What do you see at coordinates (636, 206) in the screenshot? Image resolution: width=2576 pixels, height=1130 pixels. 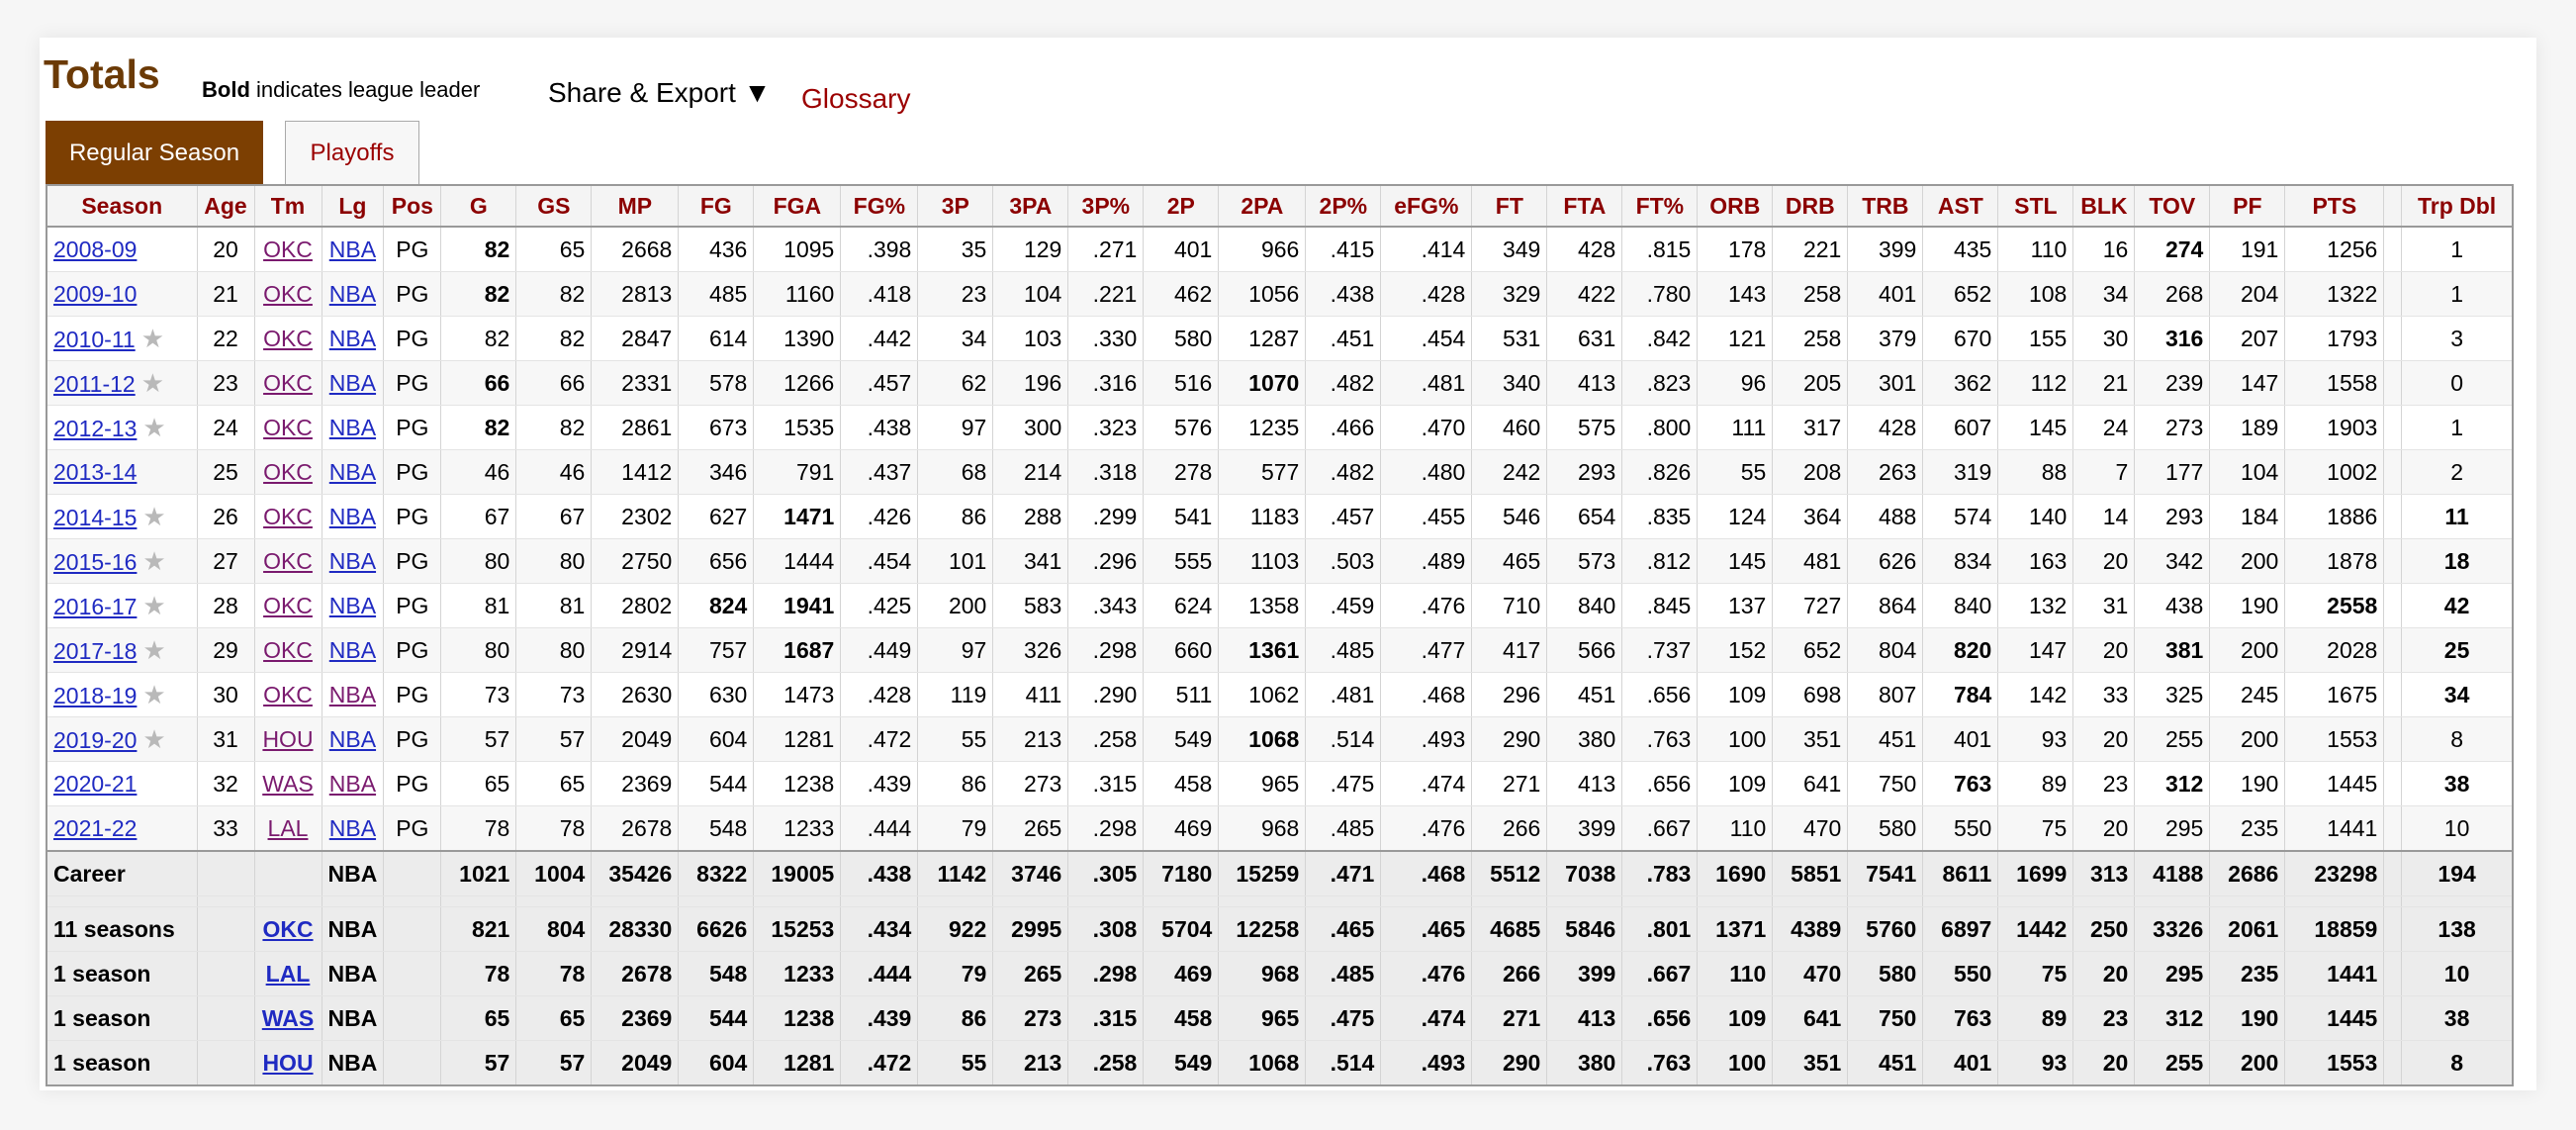 I see `col-header-mp: MP` at bounding box center [636, 206].